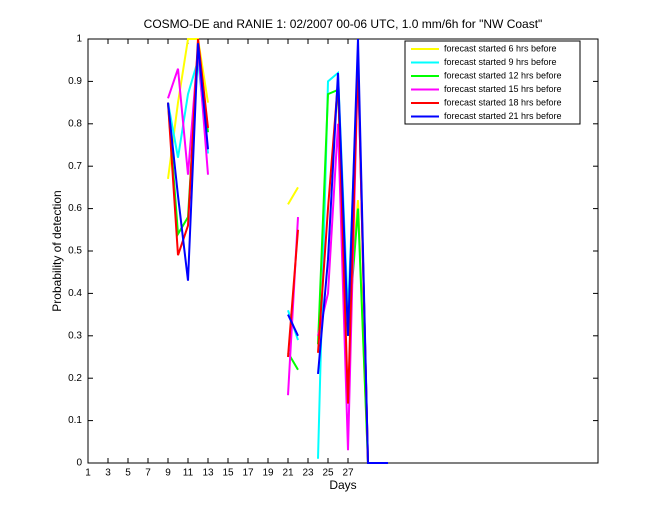 The image size is (660, 520). I want to click on legend-label: forecast started 15 hrs before, so click(503, 89).